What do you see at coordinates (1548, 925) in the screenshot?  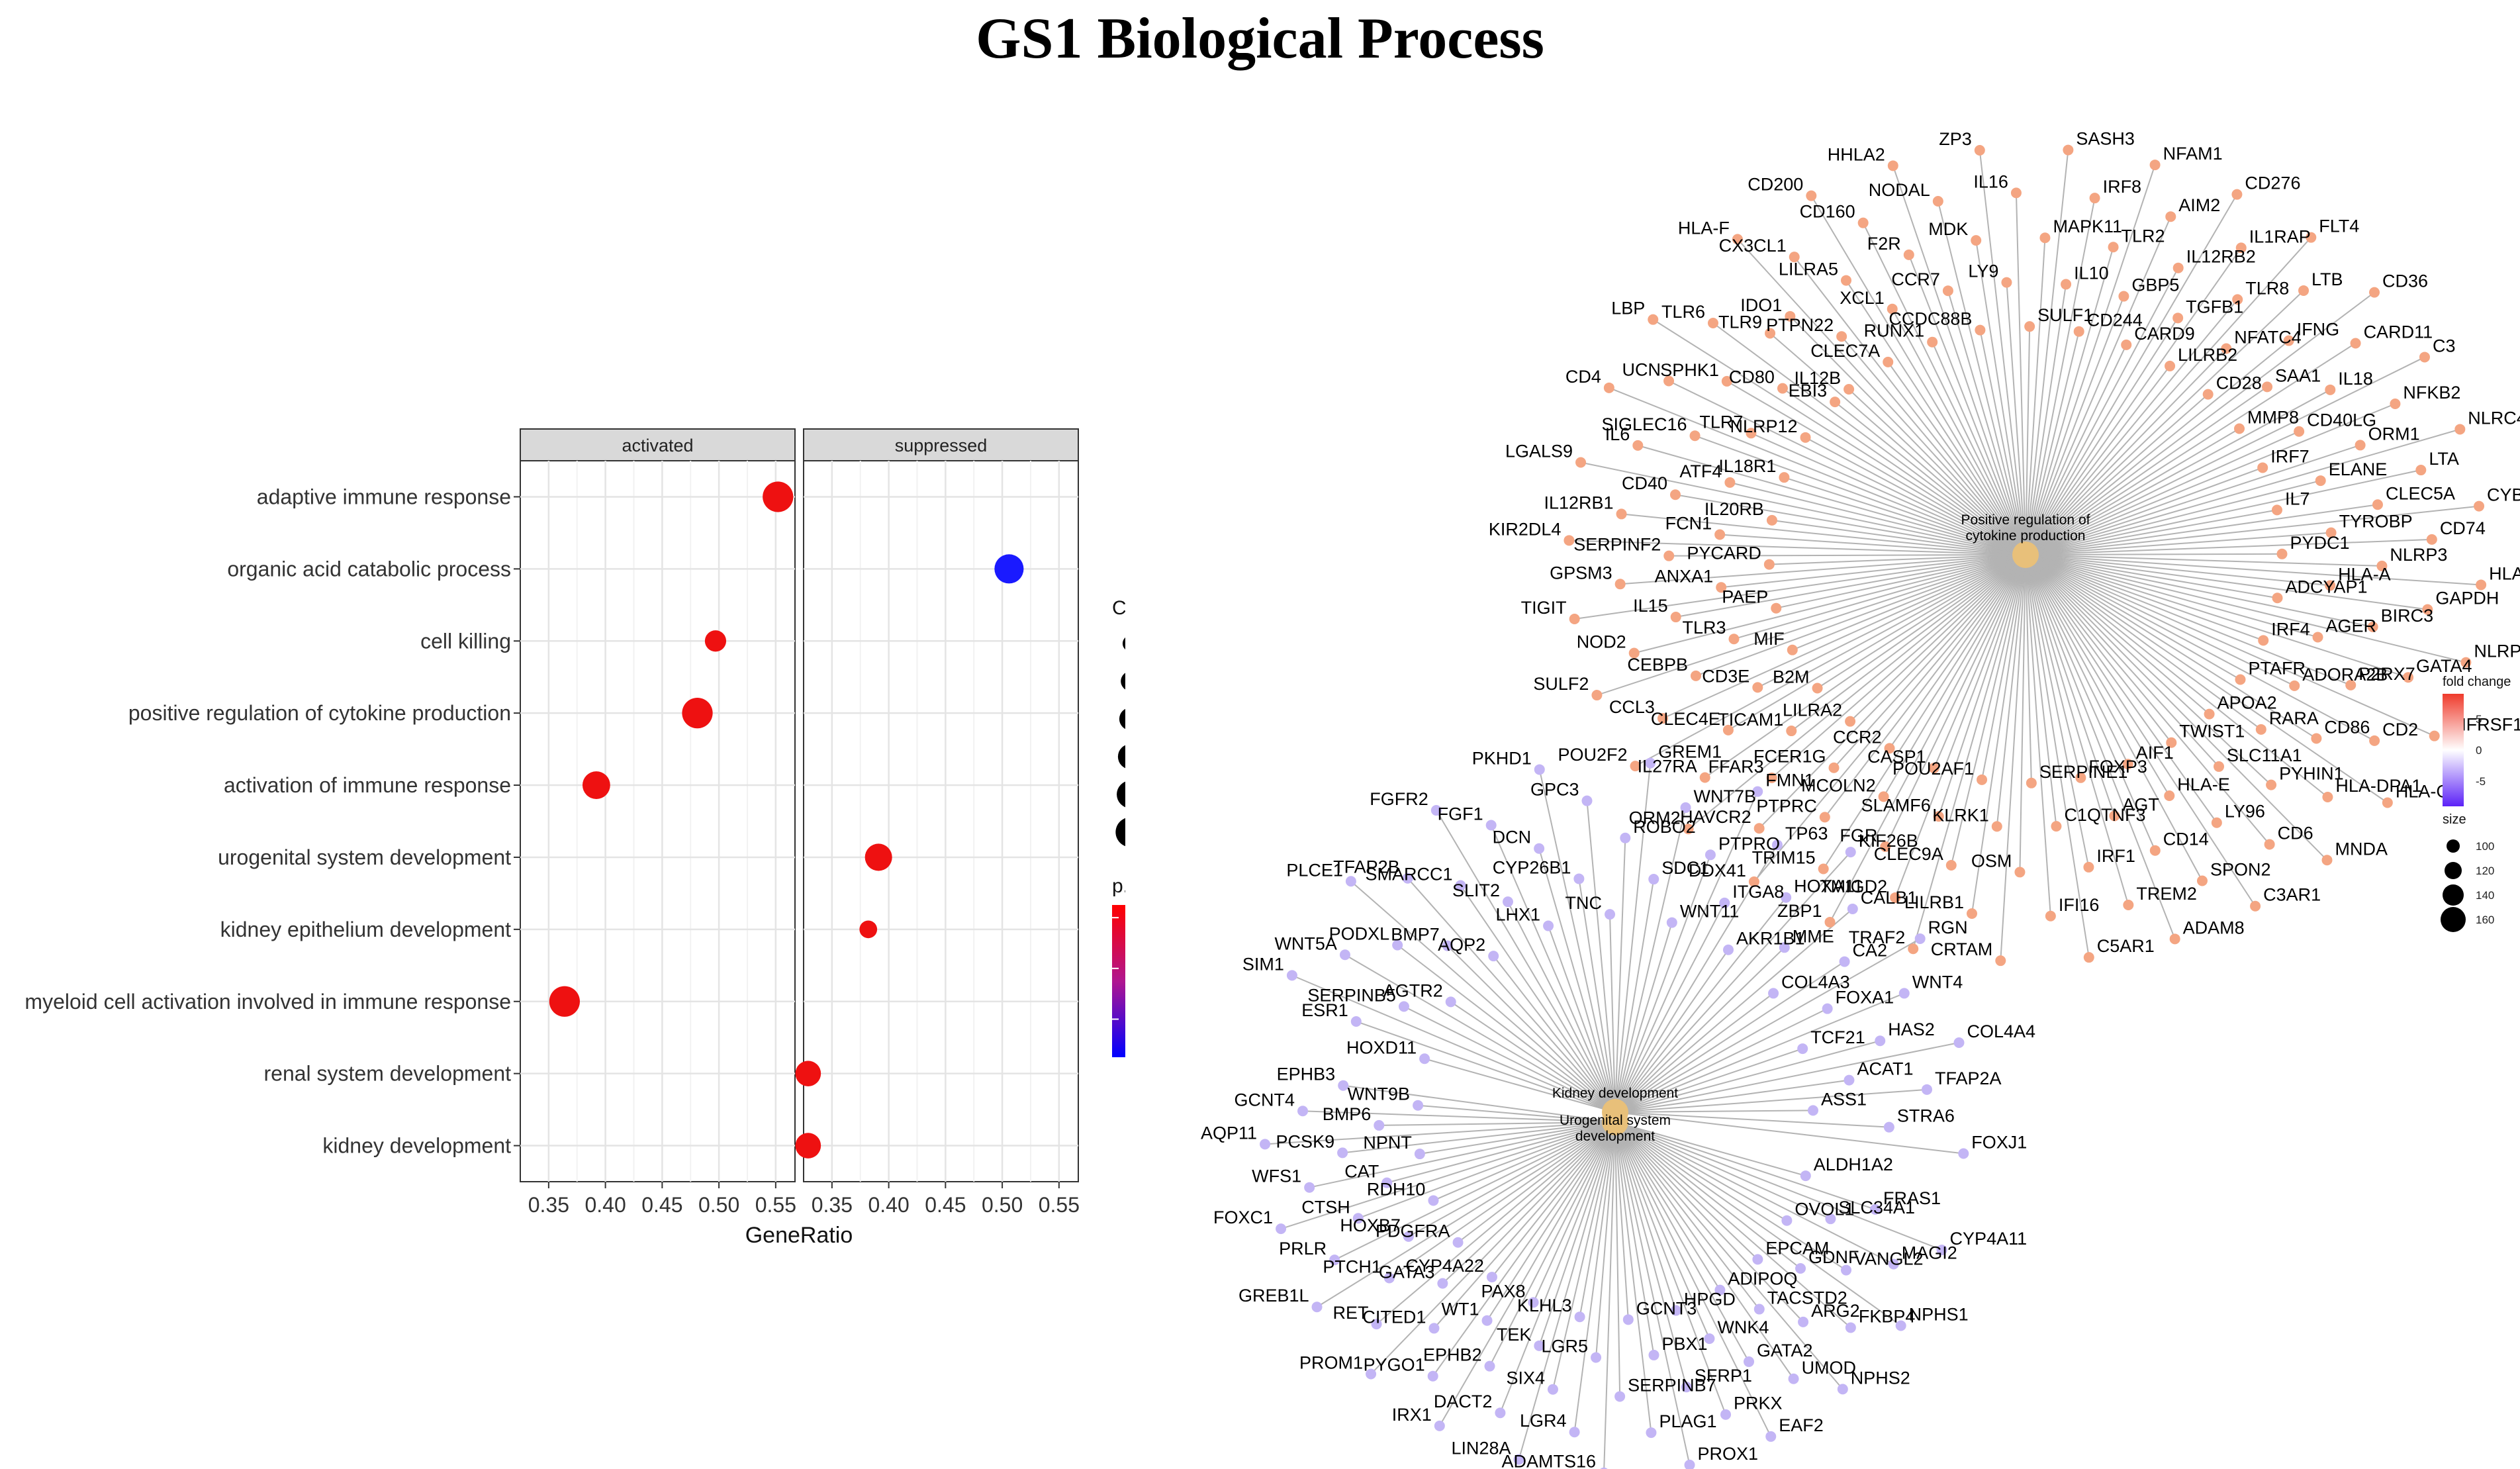 I see `node-lhx1` at bounding box center [1548, 925].